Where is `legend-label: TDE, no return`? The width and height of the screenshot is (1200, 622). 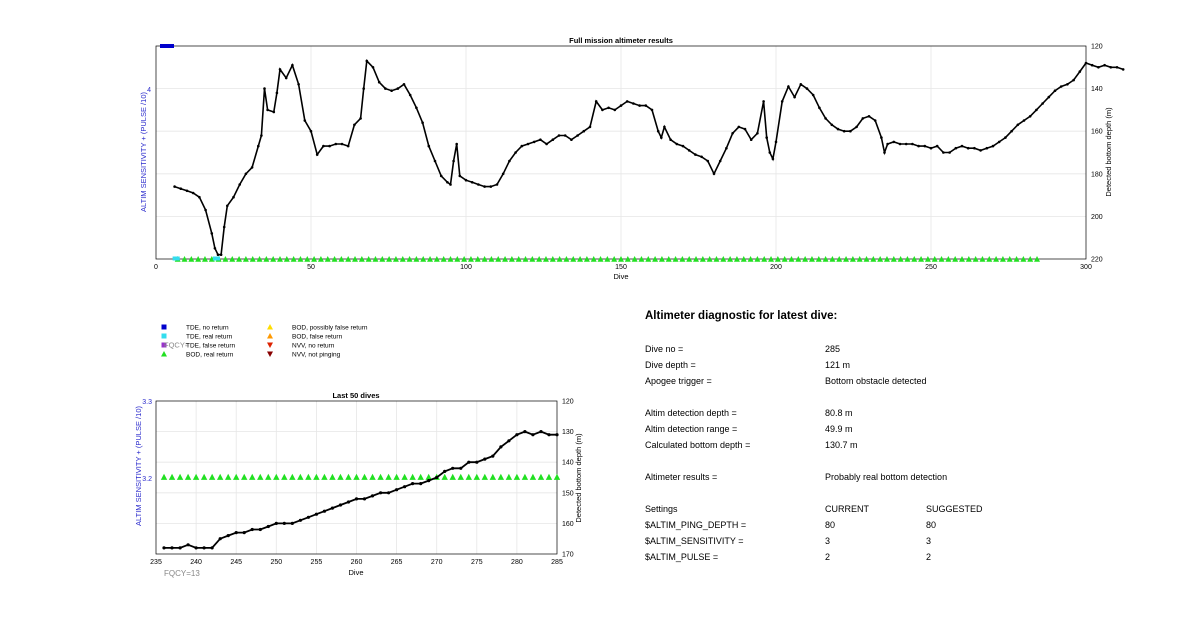 legend-label: TDE, no return is located at coordinates (207, 328).